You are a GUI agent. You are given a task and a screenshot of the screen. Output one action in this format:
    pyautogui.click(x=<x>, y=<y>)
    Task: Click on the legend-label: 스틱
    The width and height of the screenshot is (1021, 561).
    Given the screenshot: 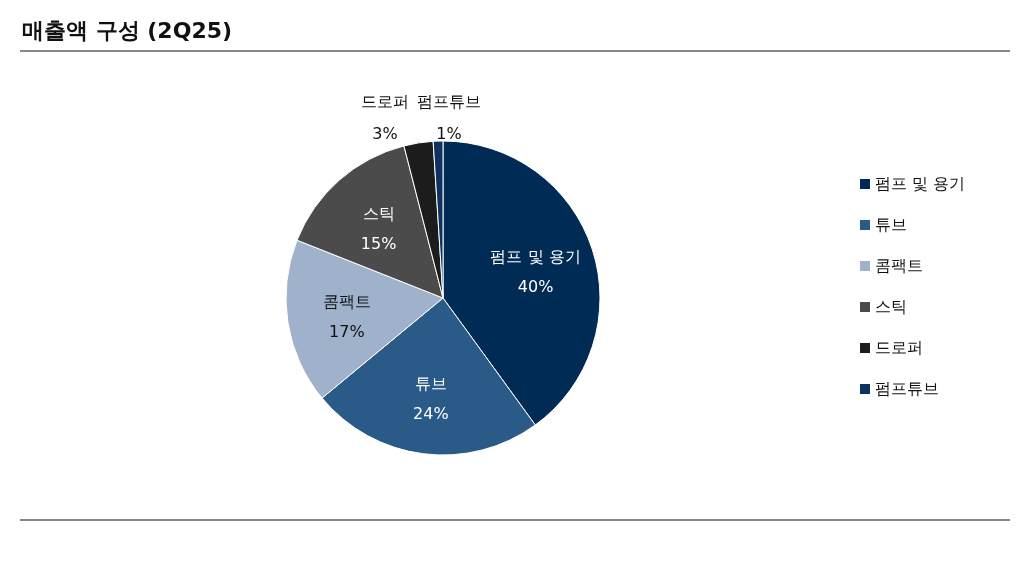 What is the action you would take?
    pyautogui.click(x=891, y=306)
    